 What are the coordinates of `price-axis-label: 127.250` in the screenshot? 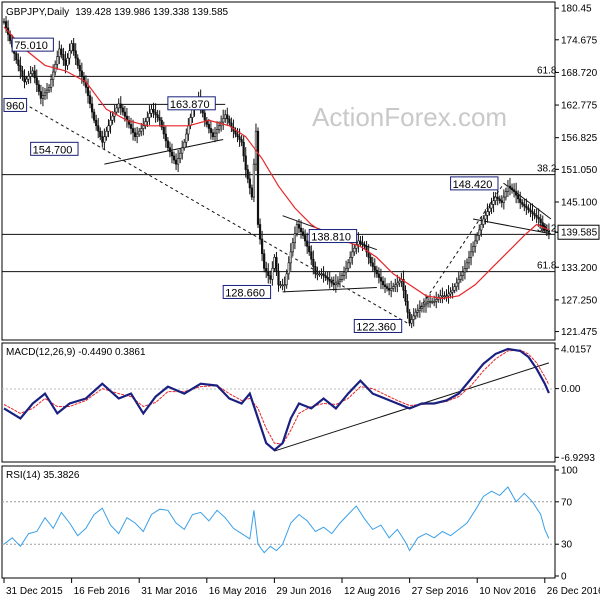 It's located at (579, 300).